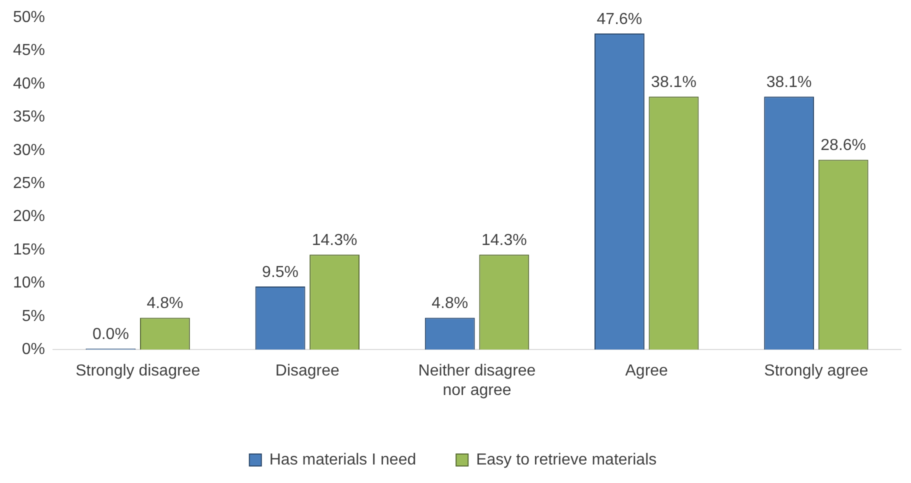  Describe the element at coordinates (29, 150) in the screenshot. I see `y-tick-label: 30%` at that location.